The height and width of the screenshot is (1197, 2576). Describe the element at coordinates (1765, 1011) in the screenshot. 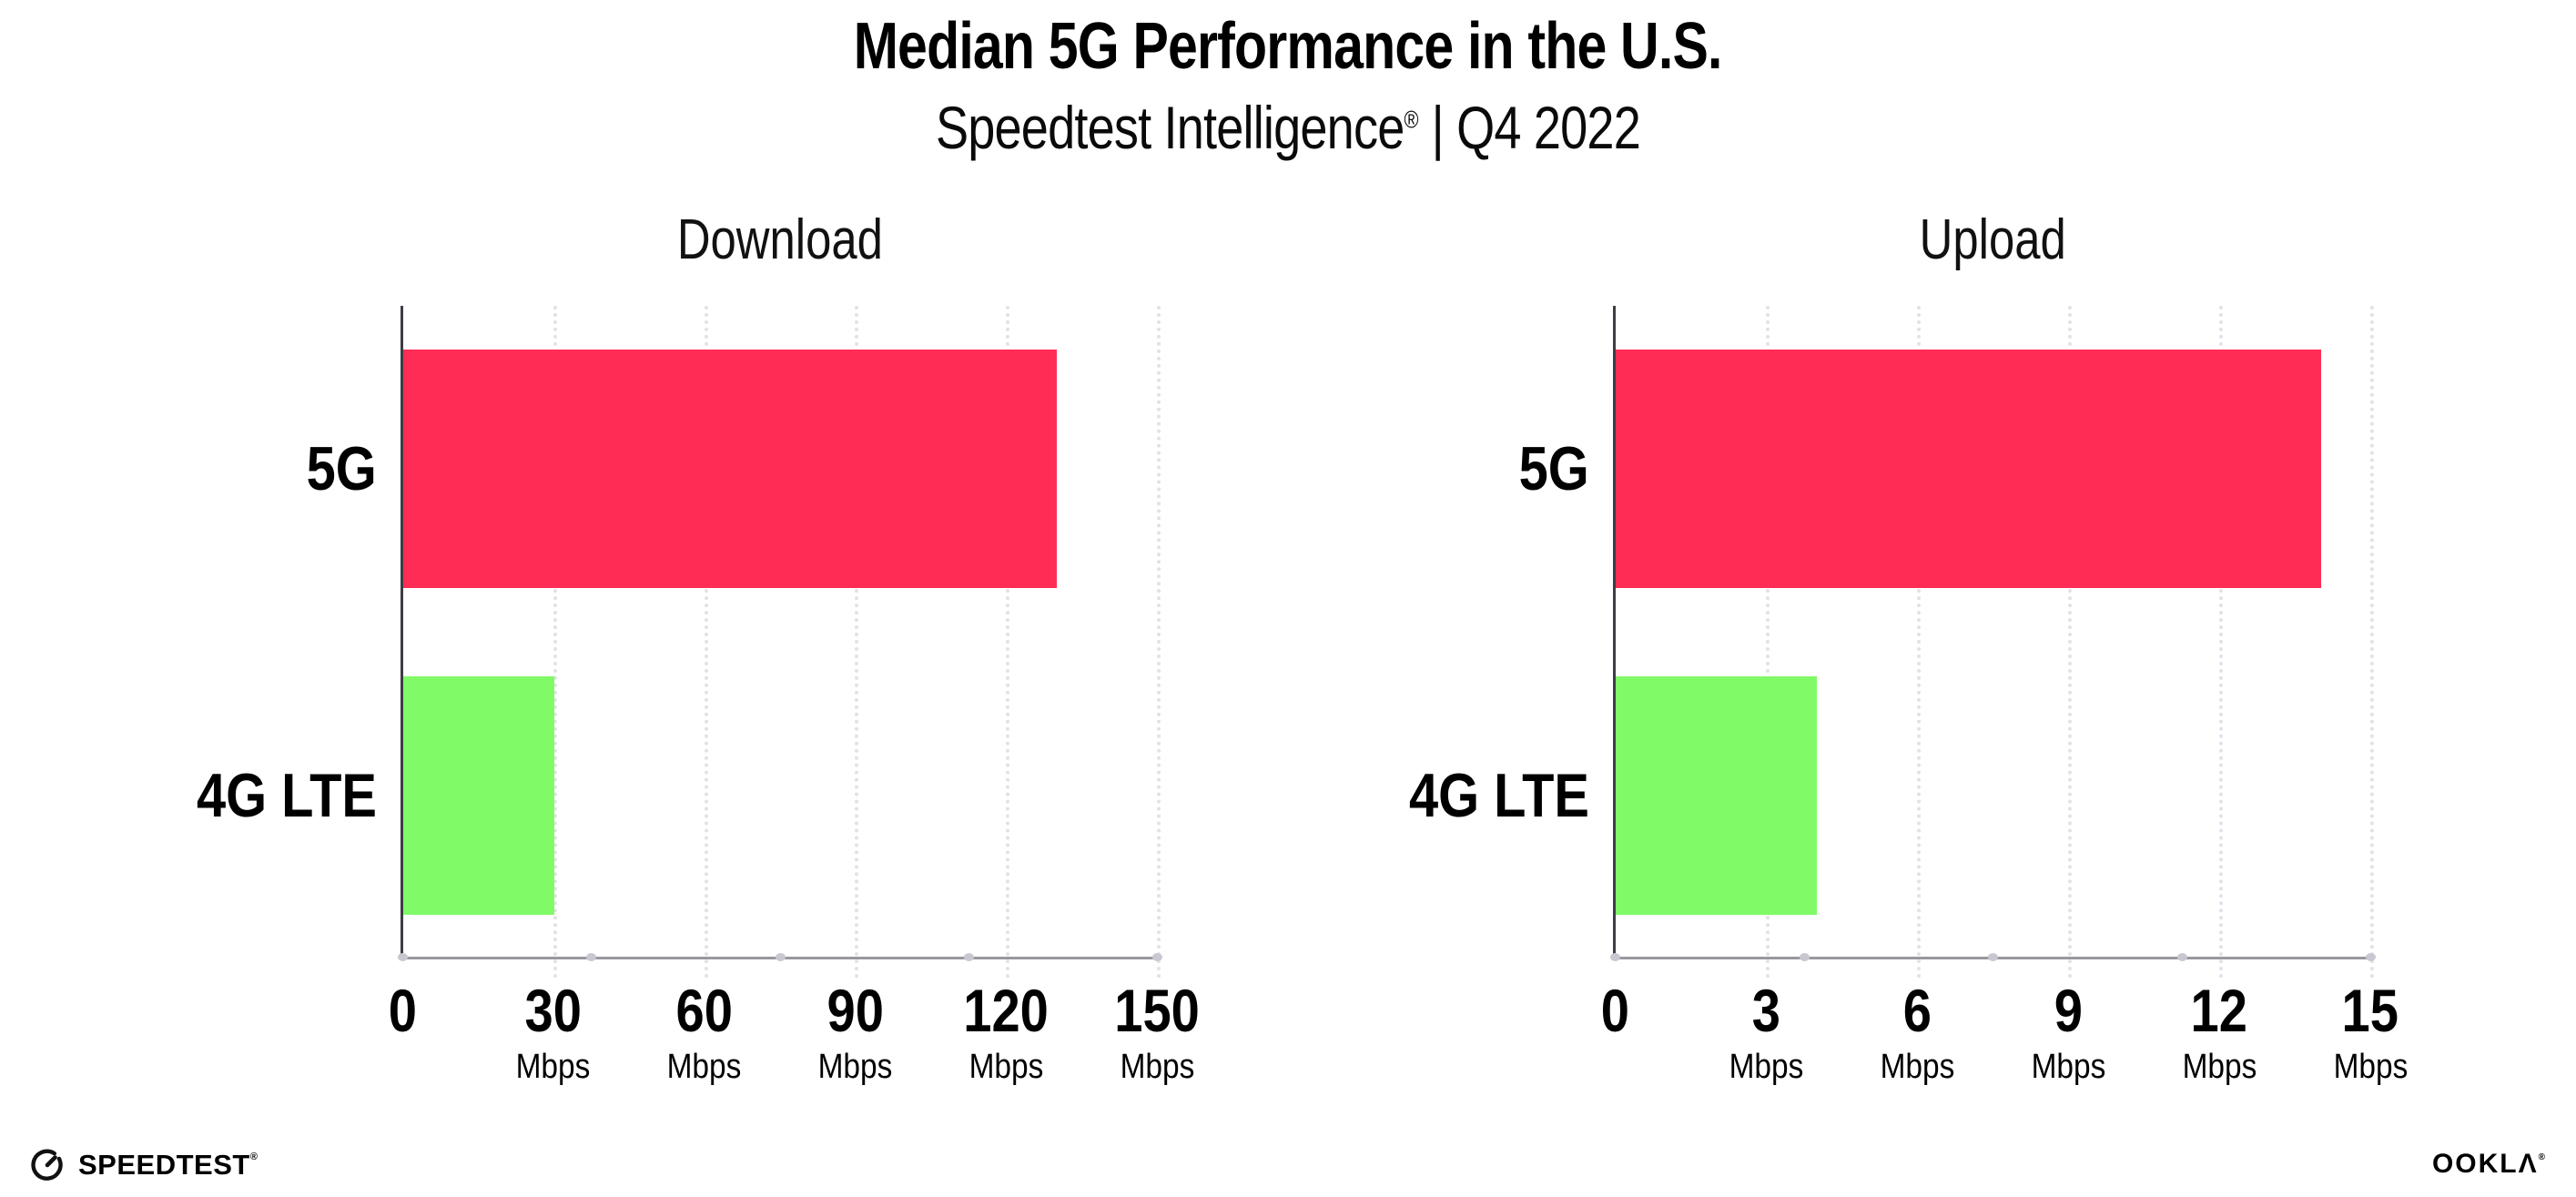

I see `x-tick-value: 3` at that location.